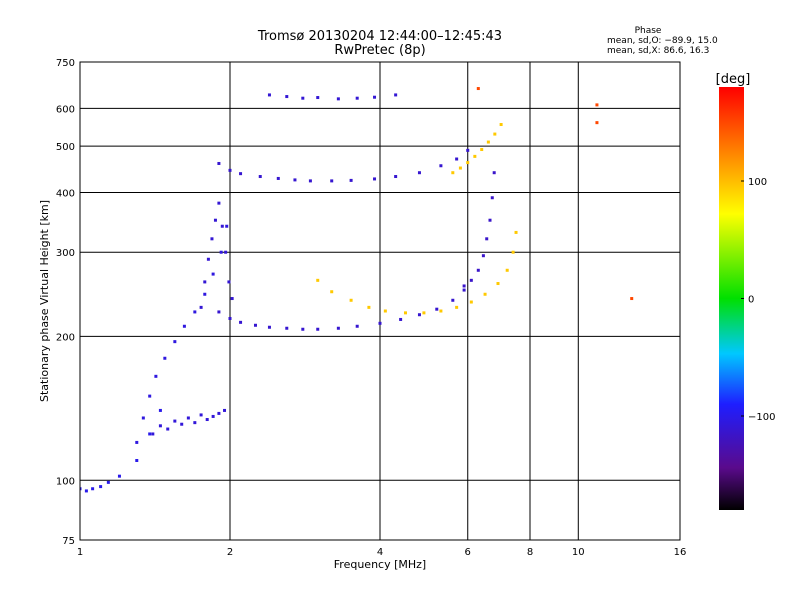 The height and width of the screenshot is (604, 800). I want to click on y-axis-label: Stationary phase Virtual Height [km], so click(44, 301).